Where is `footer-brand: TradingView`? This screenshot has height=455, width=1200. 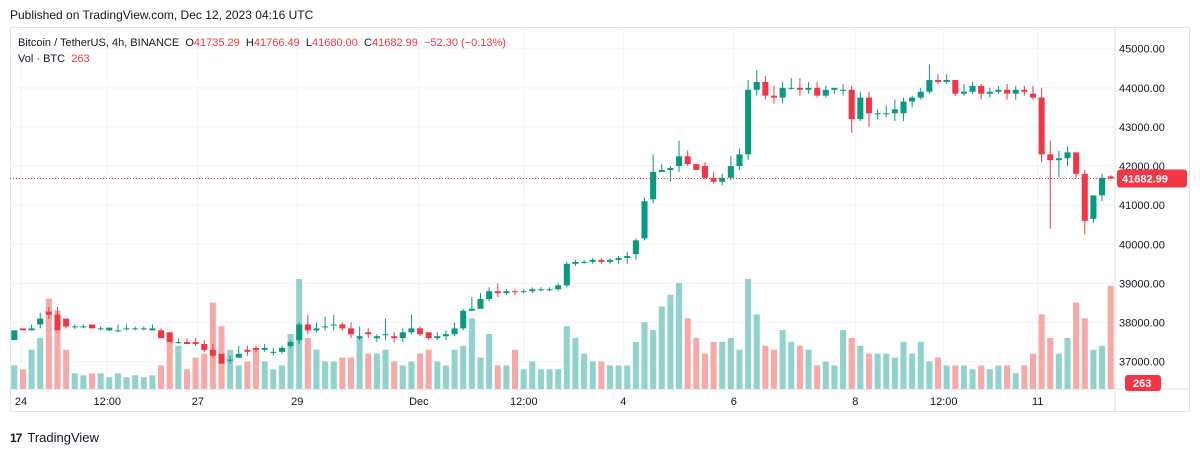
footer-brand: TradingView is located at coordinates (63, 437).